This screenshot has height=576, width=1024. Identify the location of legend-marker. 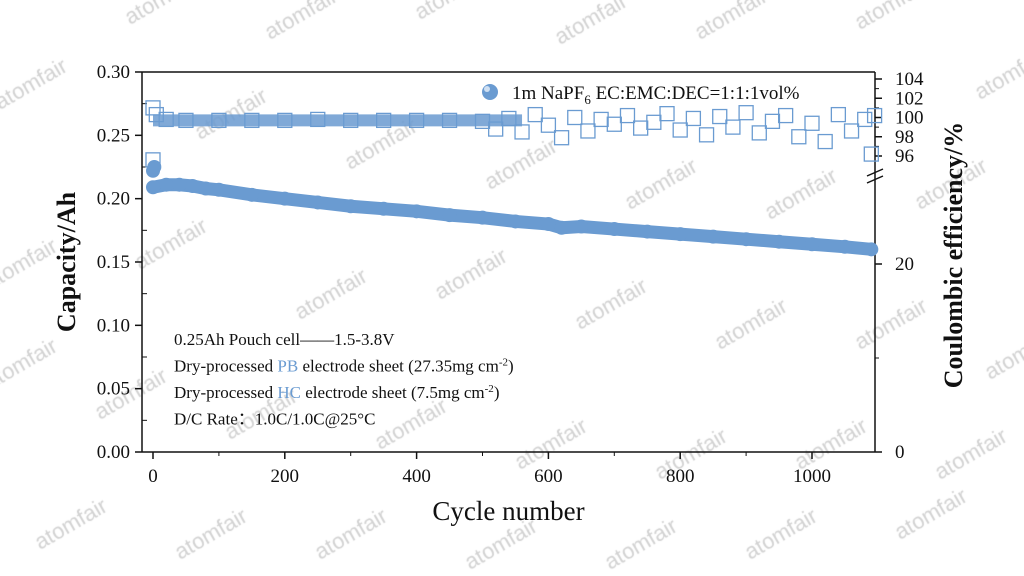
(490, 92).